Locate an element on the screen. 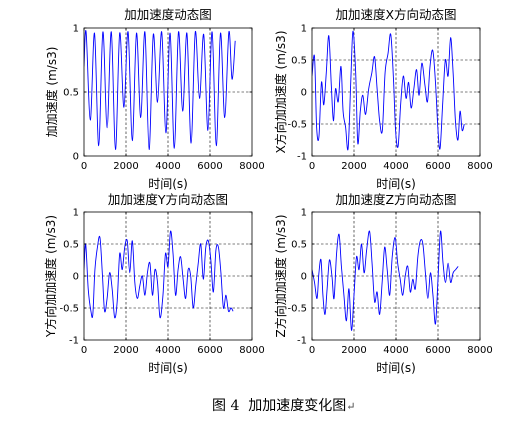 The image size is (530, 425). figure-caption: 图 4 加加速度变化图↵ is located at coordinates (283, 406).